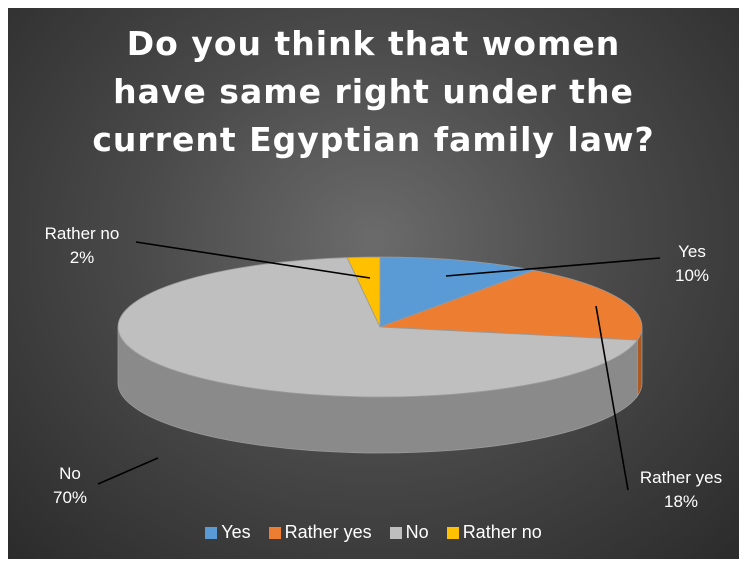 Image resolution: width=747 pixels, height=567 pixels. Describe the element at coordinates (128, 471) in the screenshot. I see `leader-line-no` at that location.